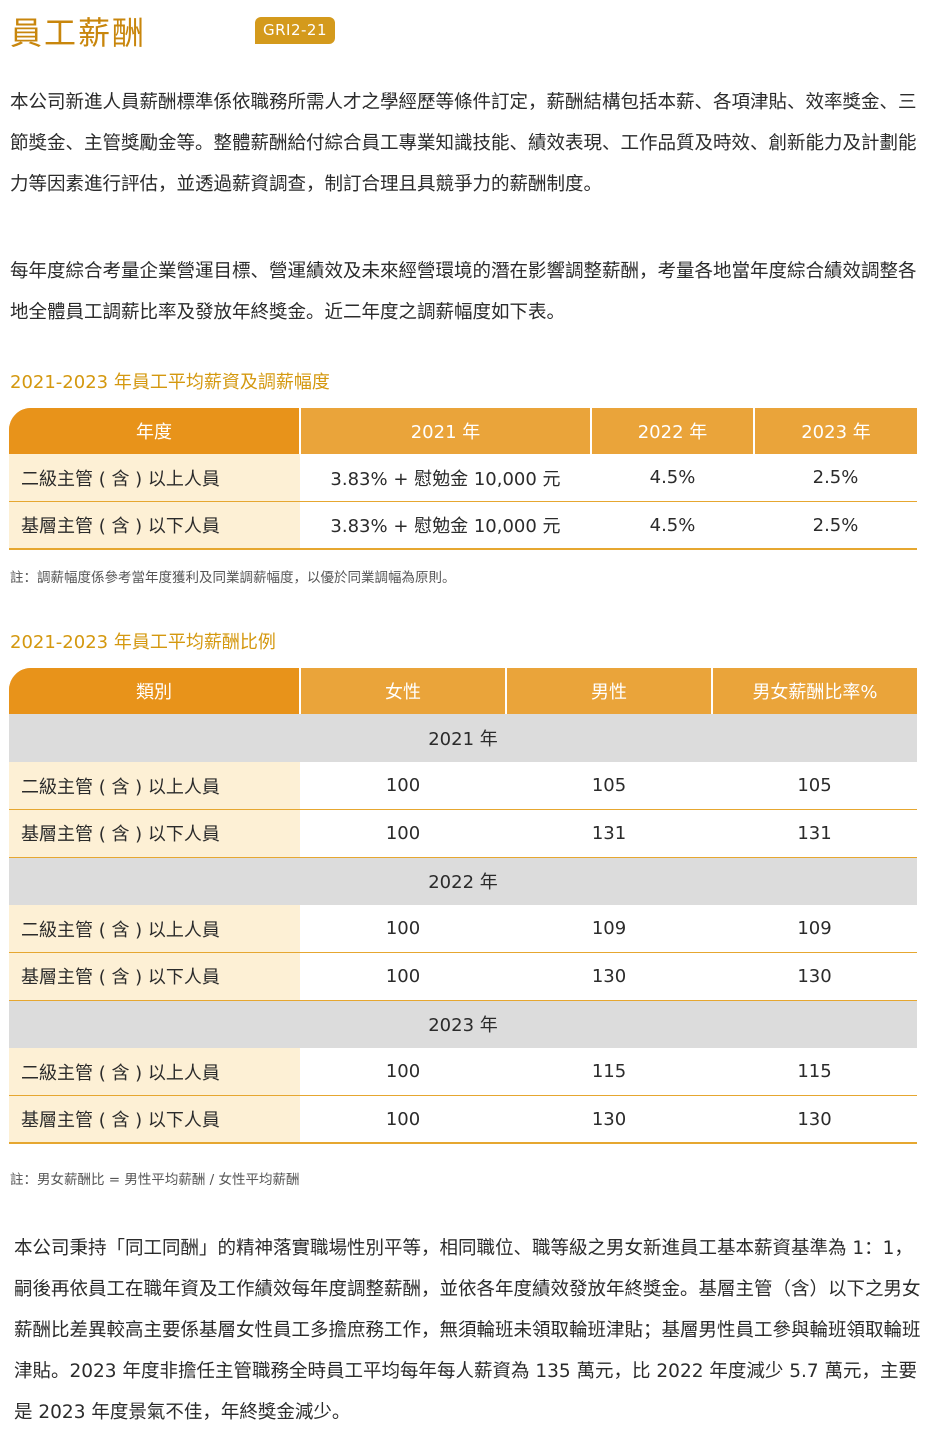  I want to click on year-row: 2023 年, so click(463, 1024).